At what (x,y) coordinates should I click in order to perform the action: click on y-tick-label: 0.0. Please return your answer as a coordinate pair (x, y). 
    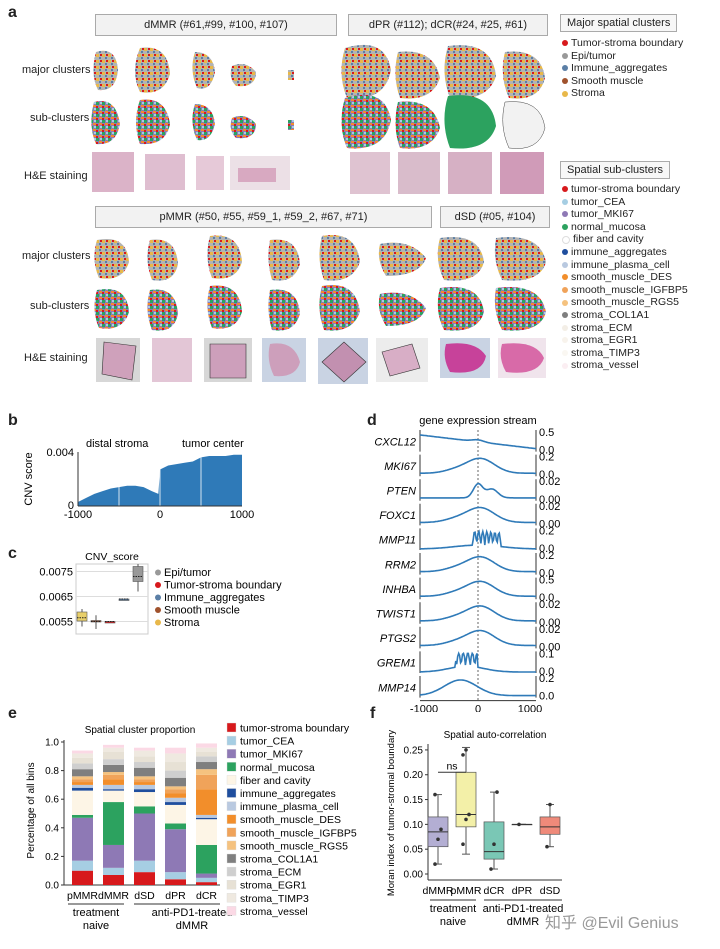
    Looking at the image, I should click on (52, 886).